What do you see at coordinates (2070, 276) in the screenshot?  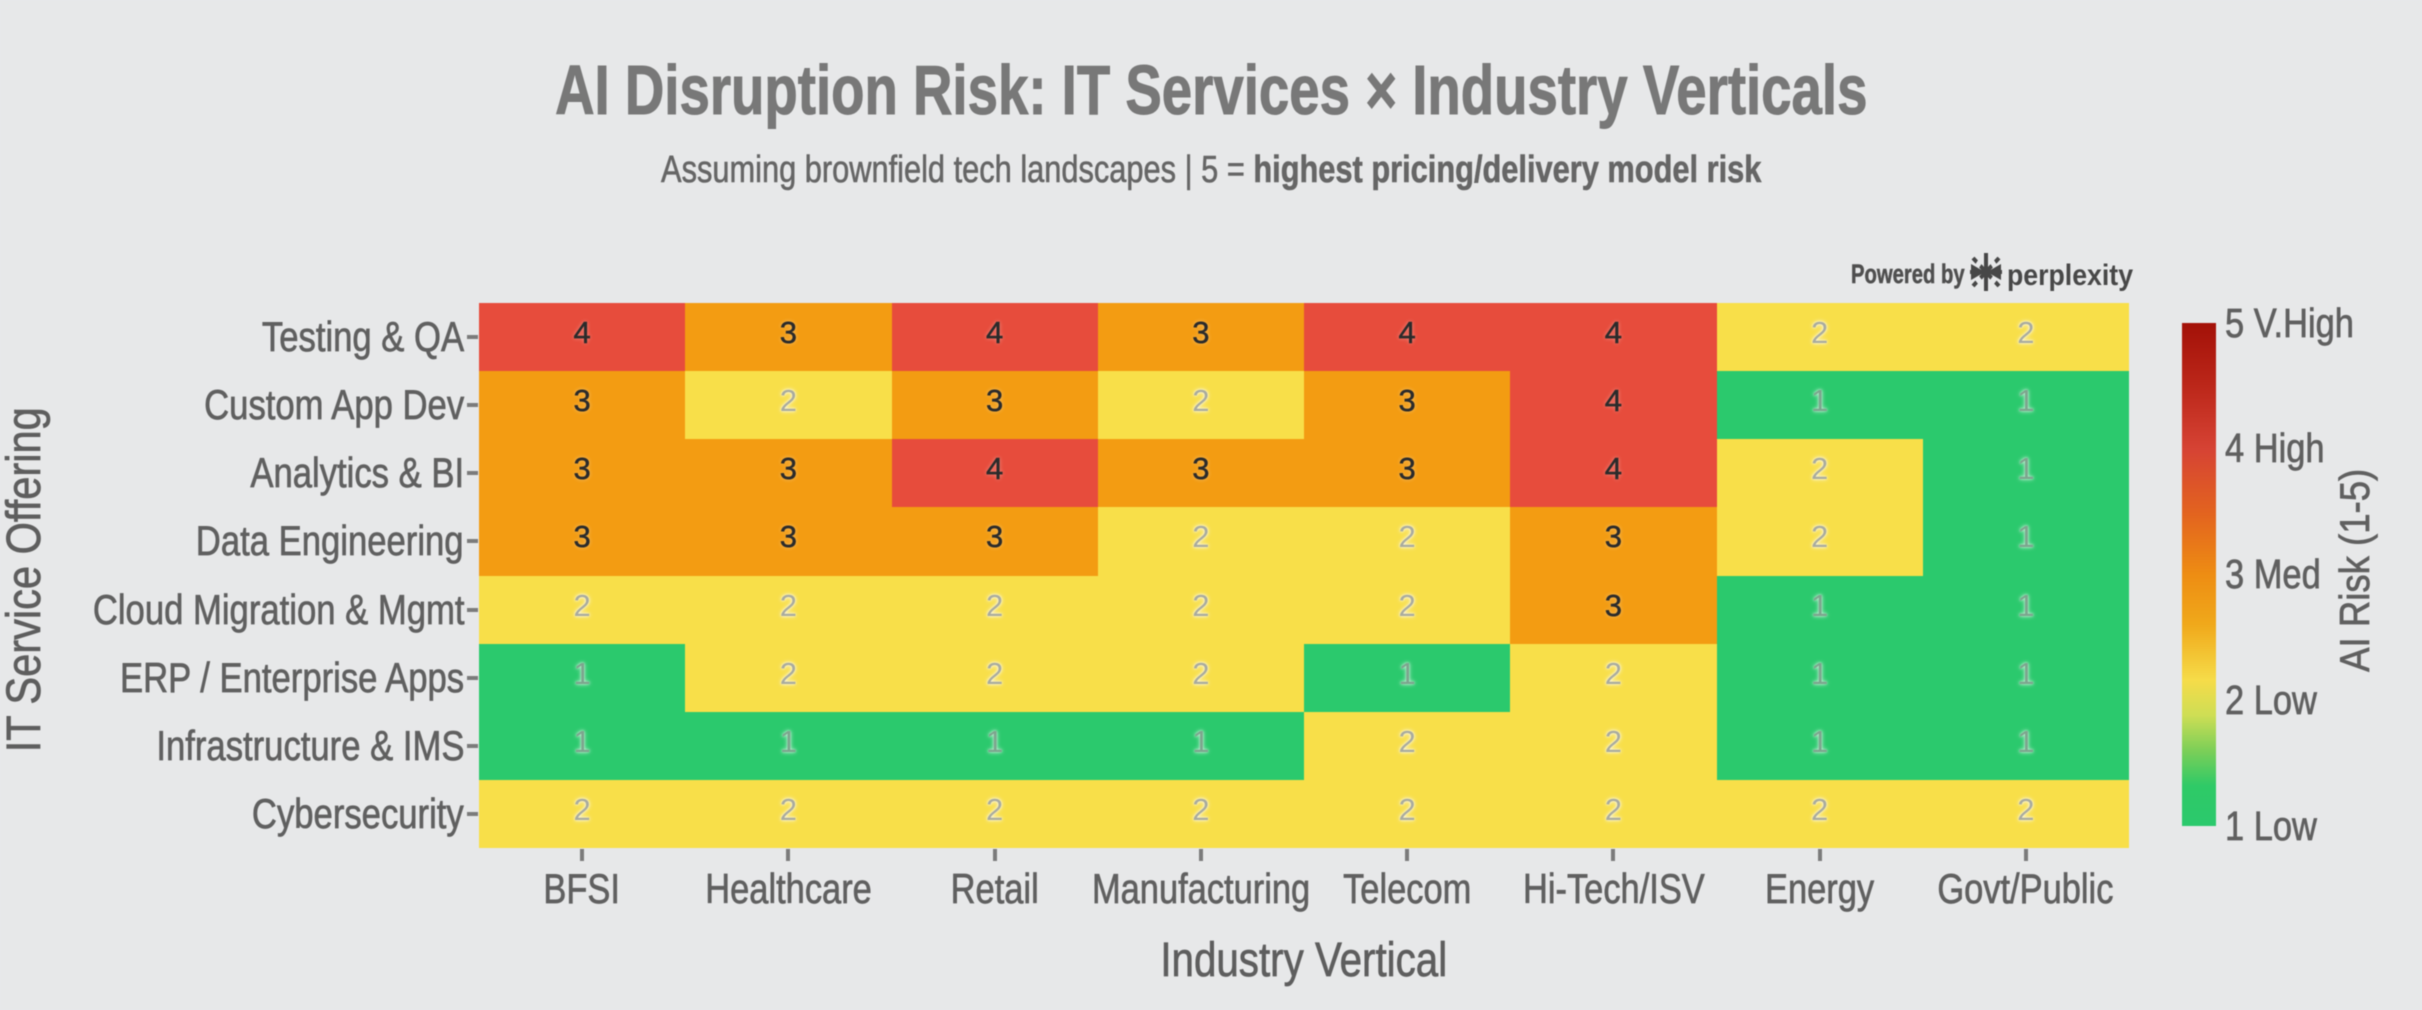 I see `svg-text: perplexity` at bounding box center [2070, 276].